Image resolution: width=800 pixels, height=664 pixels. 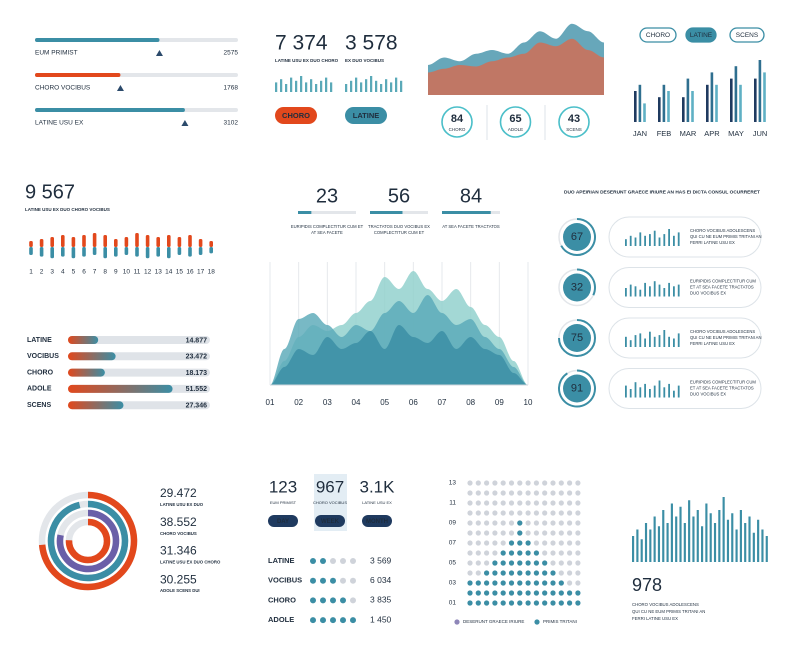 What do you see at coordinates (381, 600) in the screenshot?
I see `row-value: 3 835` at bounding box center [381, 600].